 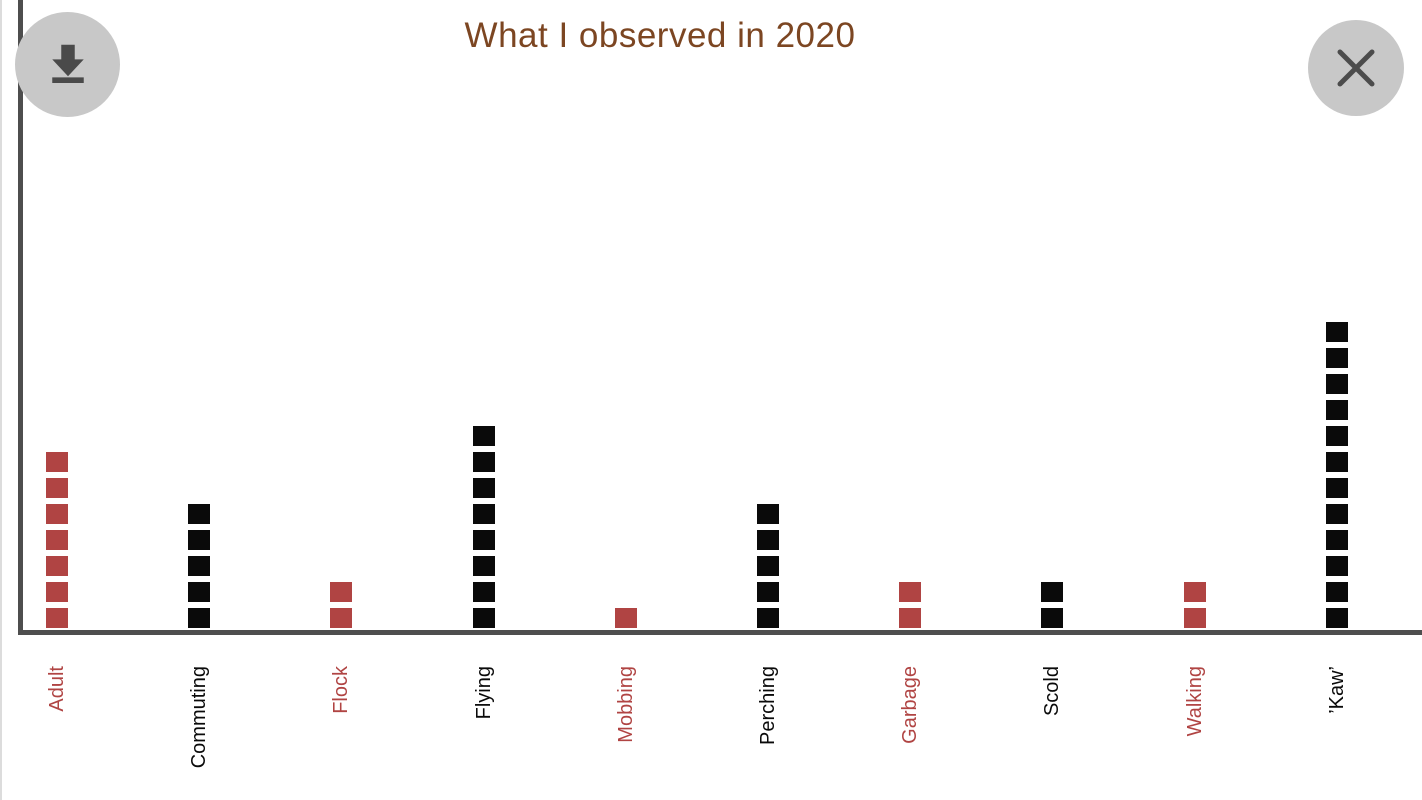 What do you see at coordinates (341, 690) in the screenshot?
I see `x-tick-label: Flock` at bounding box center [341, 690].